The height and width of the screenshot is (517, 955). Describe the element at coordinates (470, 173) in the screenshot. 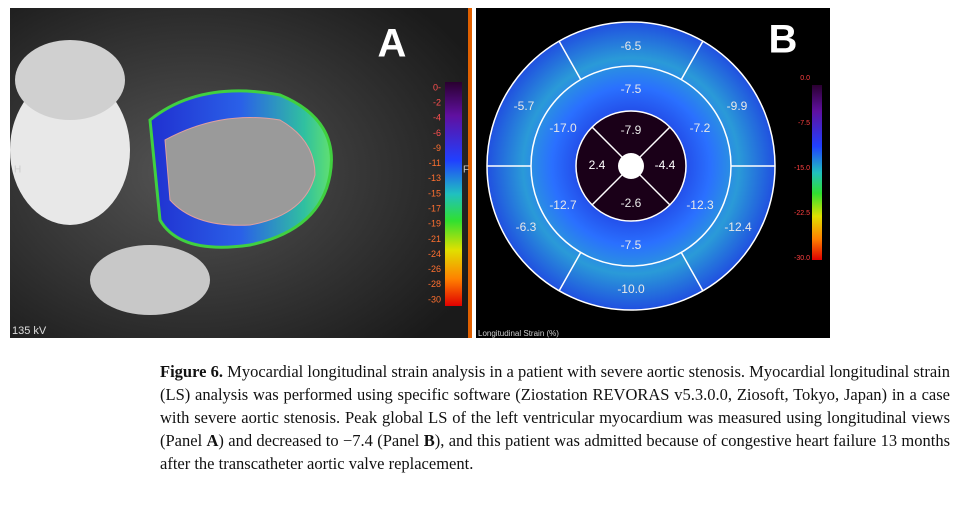

I see `divider` at that location.